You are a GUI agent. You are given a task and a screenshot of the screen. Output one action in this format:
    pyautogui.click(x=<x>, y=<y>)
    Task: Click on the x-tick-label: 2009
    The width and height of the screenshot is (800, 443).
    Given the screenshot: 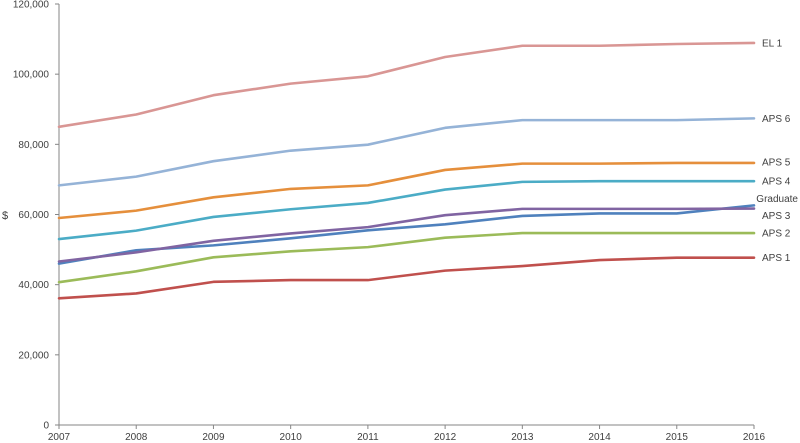 What is the action you would take?
    pyautogui.click(x=213, y=437)
    